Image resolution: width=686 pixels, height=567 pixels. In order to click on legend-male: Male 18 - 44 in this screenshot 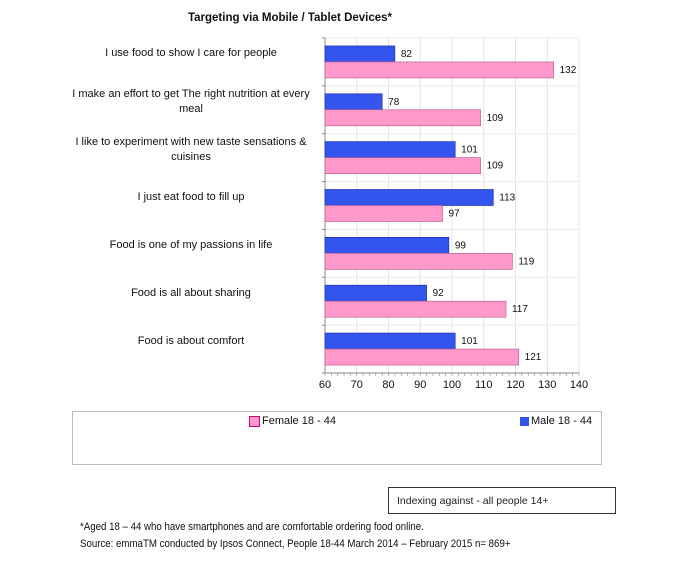, I will do `click(556, 421)`.